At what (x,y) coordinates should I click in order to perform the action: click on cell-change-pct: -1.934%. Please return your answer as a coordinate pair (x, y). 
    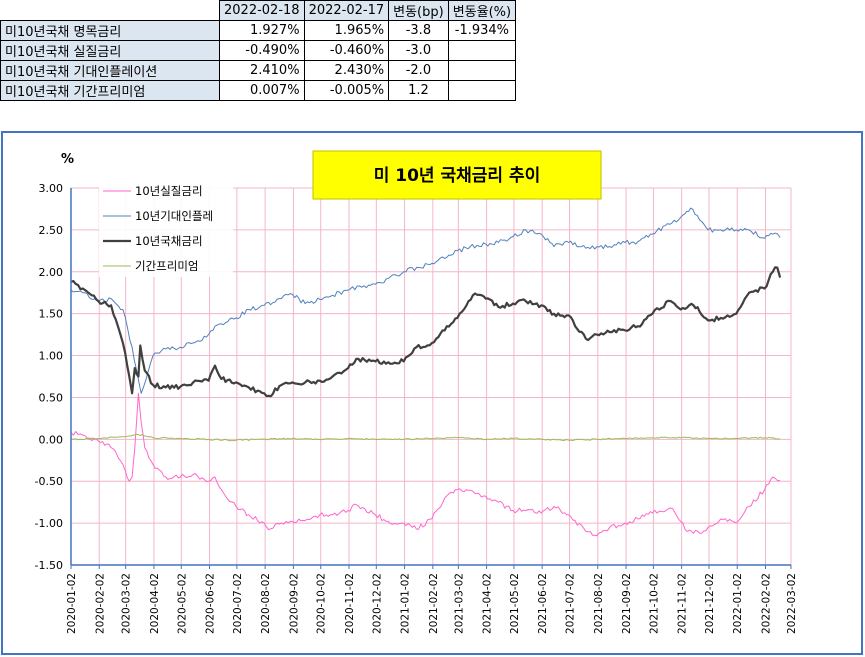
    Looking at the image, I should click on (482, 30).